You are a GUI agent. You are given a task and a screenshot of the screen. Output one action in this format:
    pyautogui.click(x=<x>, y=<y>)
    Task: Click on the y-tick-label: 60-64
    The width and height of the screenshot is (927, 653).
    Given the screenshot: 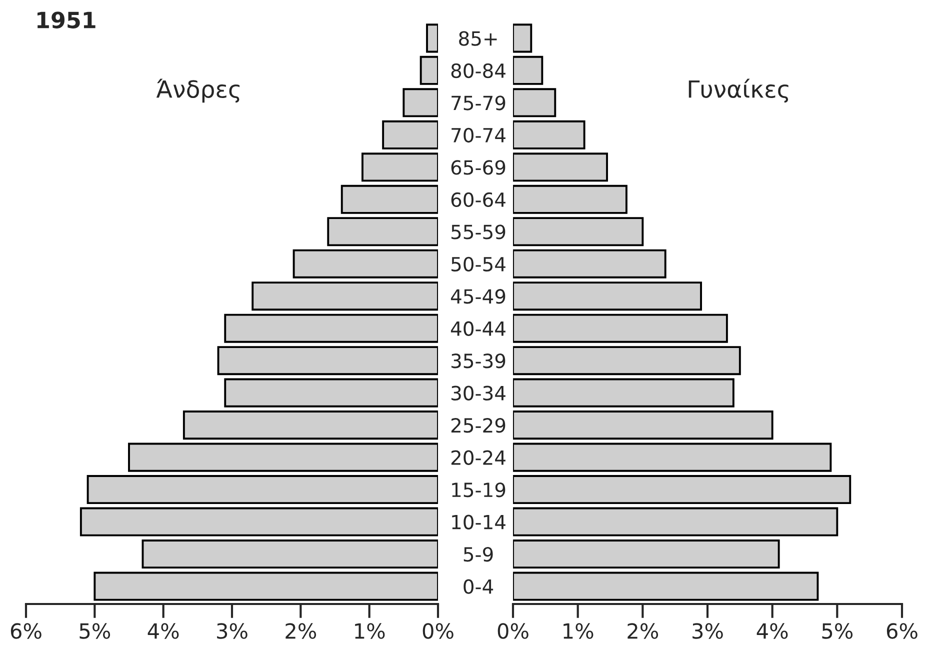 What is the action you would take?
    pyautogui.click(x=478, y=200)
    